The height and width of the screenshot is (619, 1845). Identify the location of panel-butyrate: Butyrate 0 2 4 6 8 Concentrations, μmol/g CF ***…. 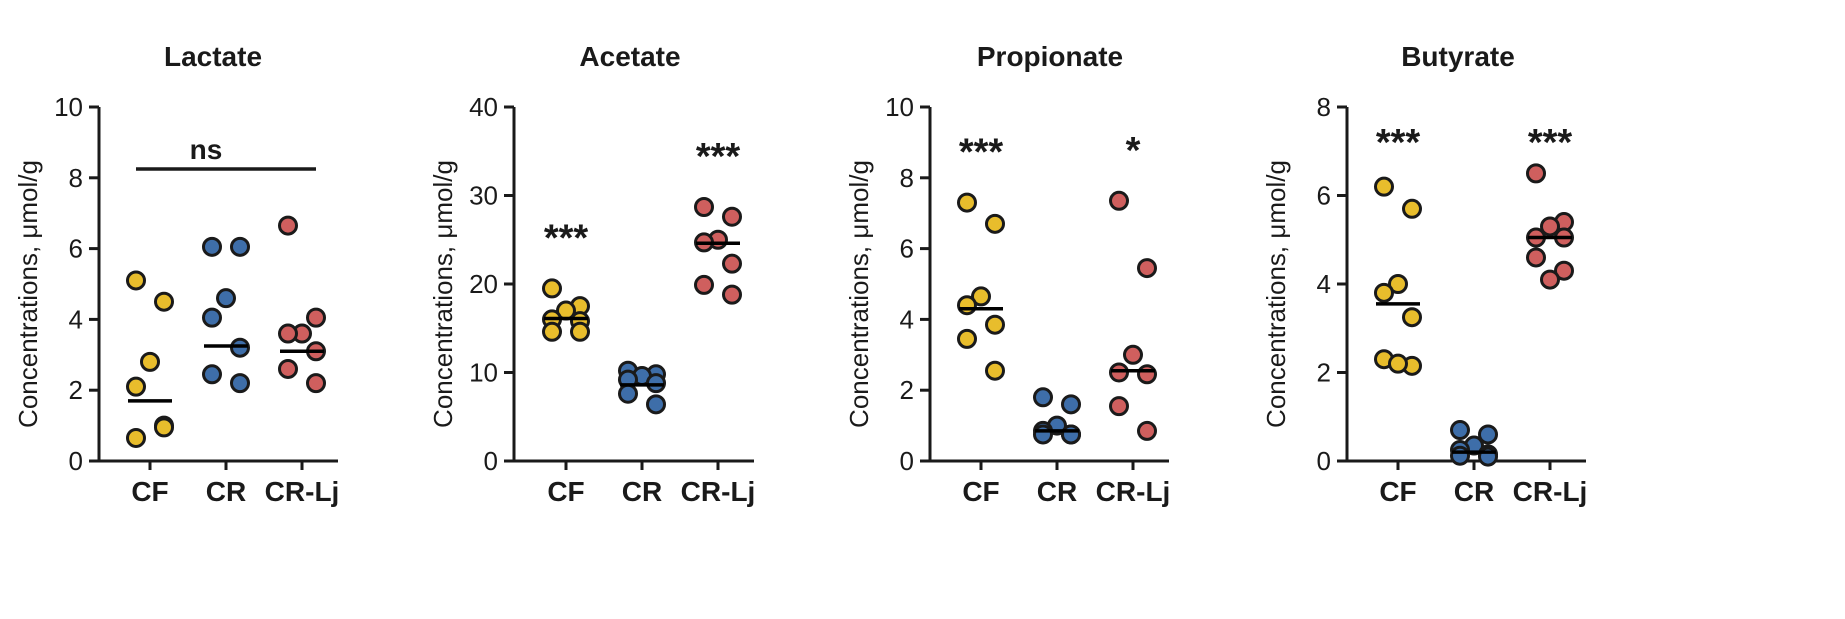
(1424, 274).